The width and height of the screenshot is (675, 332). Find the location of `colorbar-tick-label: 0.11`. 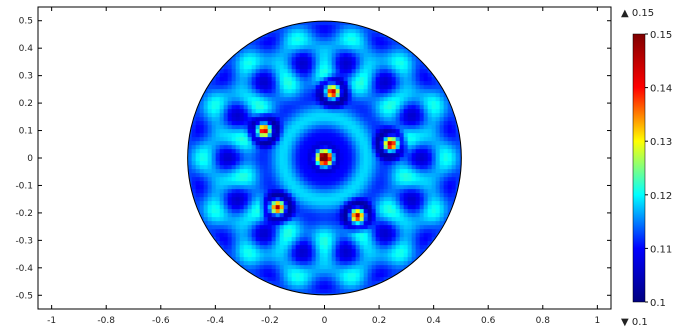

colorbar-tick-label: 0.11 is located at coordinates (661, 249).